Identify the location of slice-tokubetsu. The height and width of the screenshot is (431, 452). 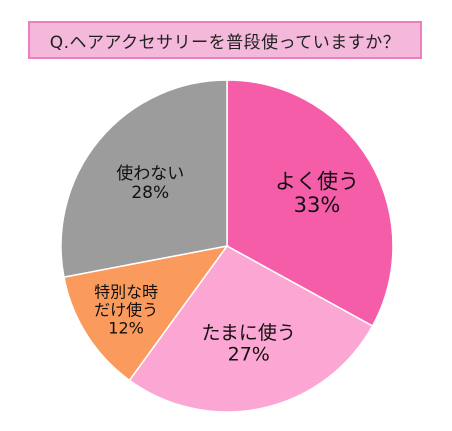
(146, 313).